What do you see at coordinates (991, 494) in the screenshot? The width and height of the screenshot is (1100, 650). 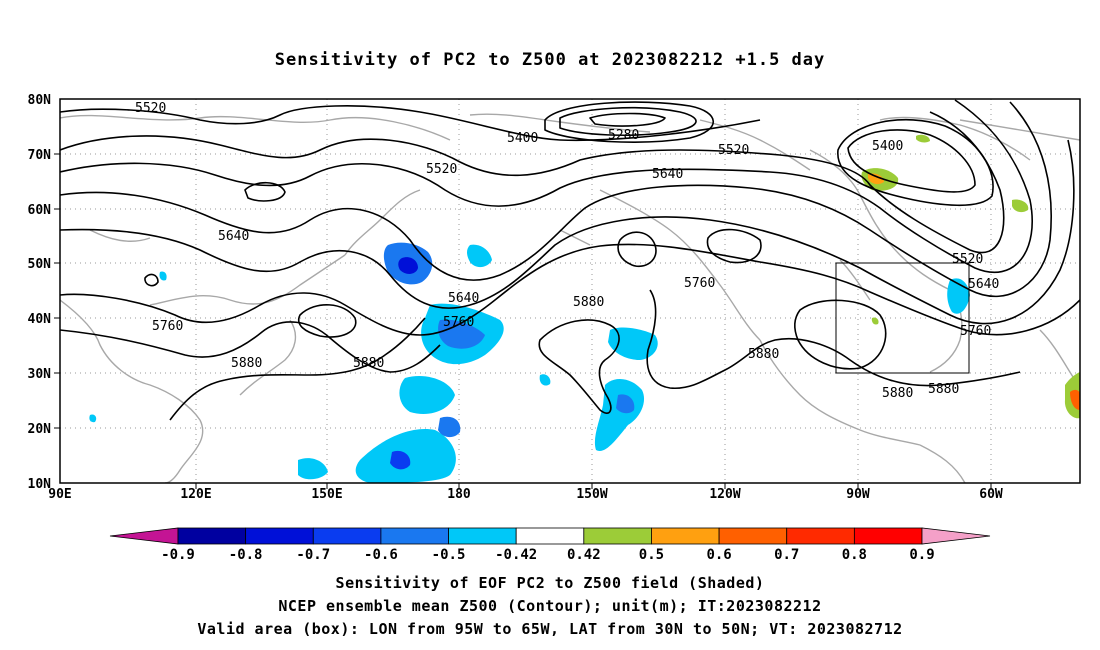 I see `lon-label: 60W` at bounding box center [991, 494].